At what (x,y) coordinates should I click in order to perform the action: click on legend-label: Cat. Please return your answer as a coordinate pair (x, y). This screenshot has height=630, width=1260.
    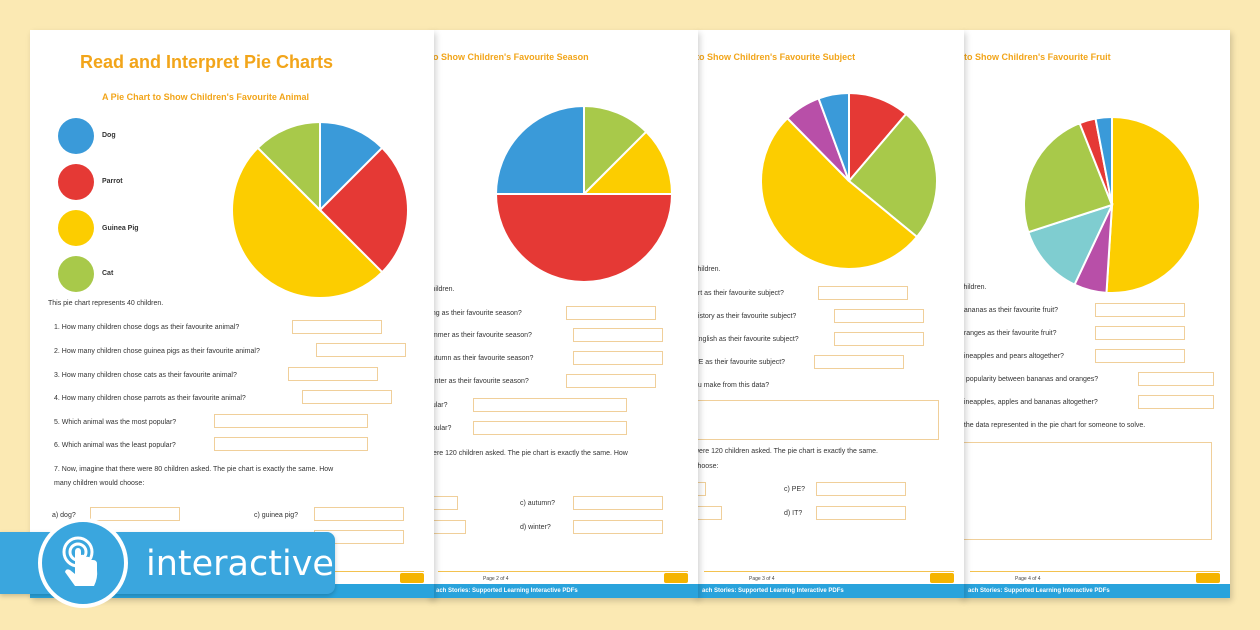
    Looking at the image, I should click on (108, 273).